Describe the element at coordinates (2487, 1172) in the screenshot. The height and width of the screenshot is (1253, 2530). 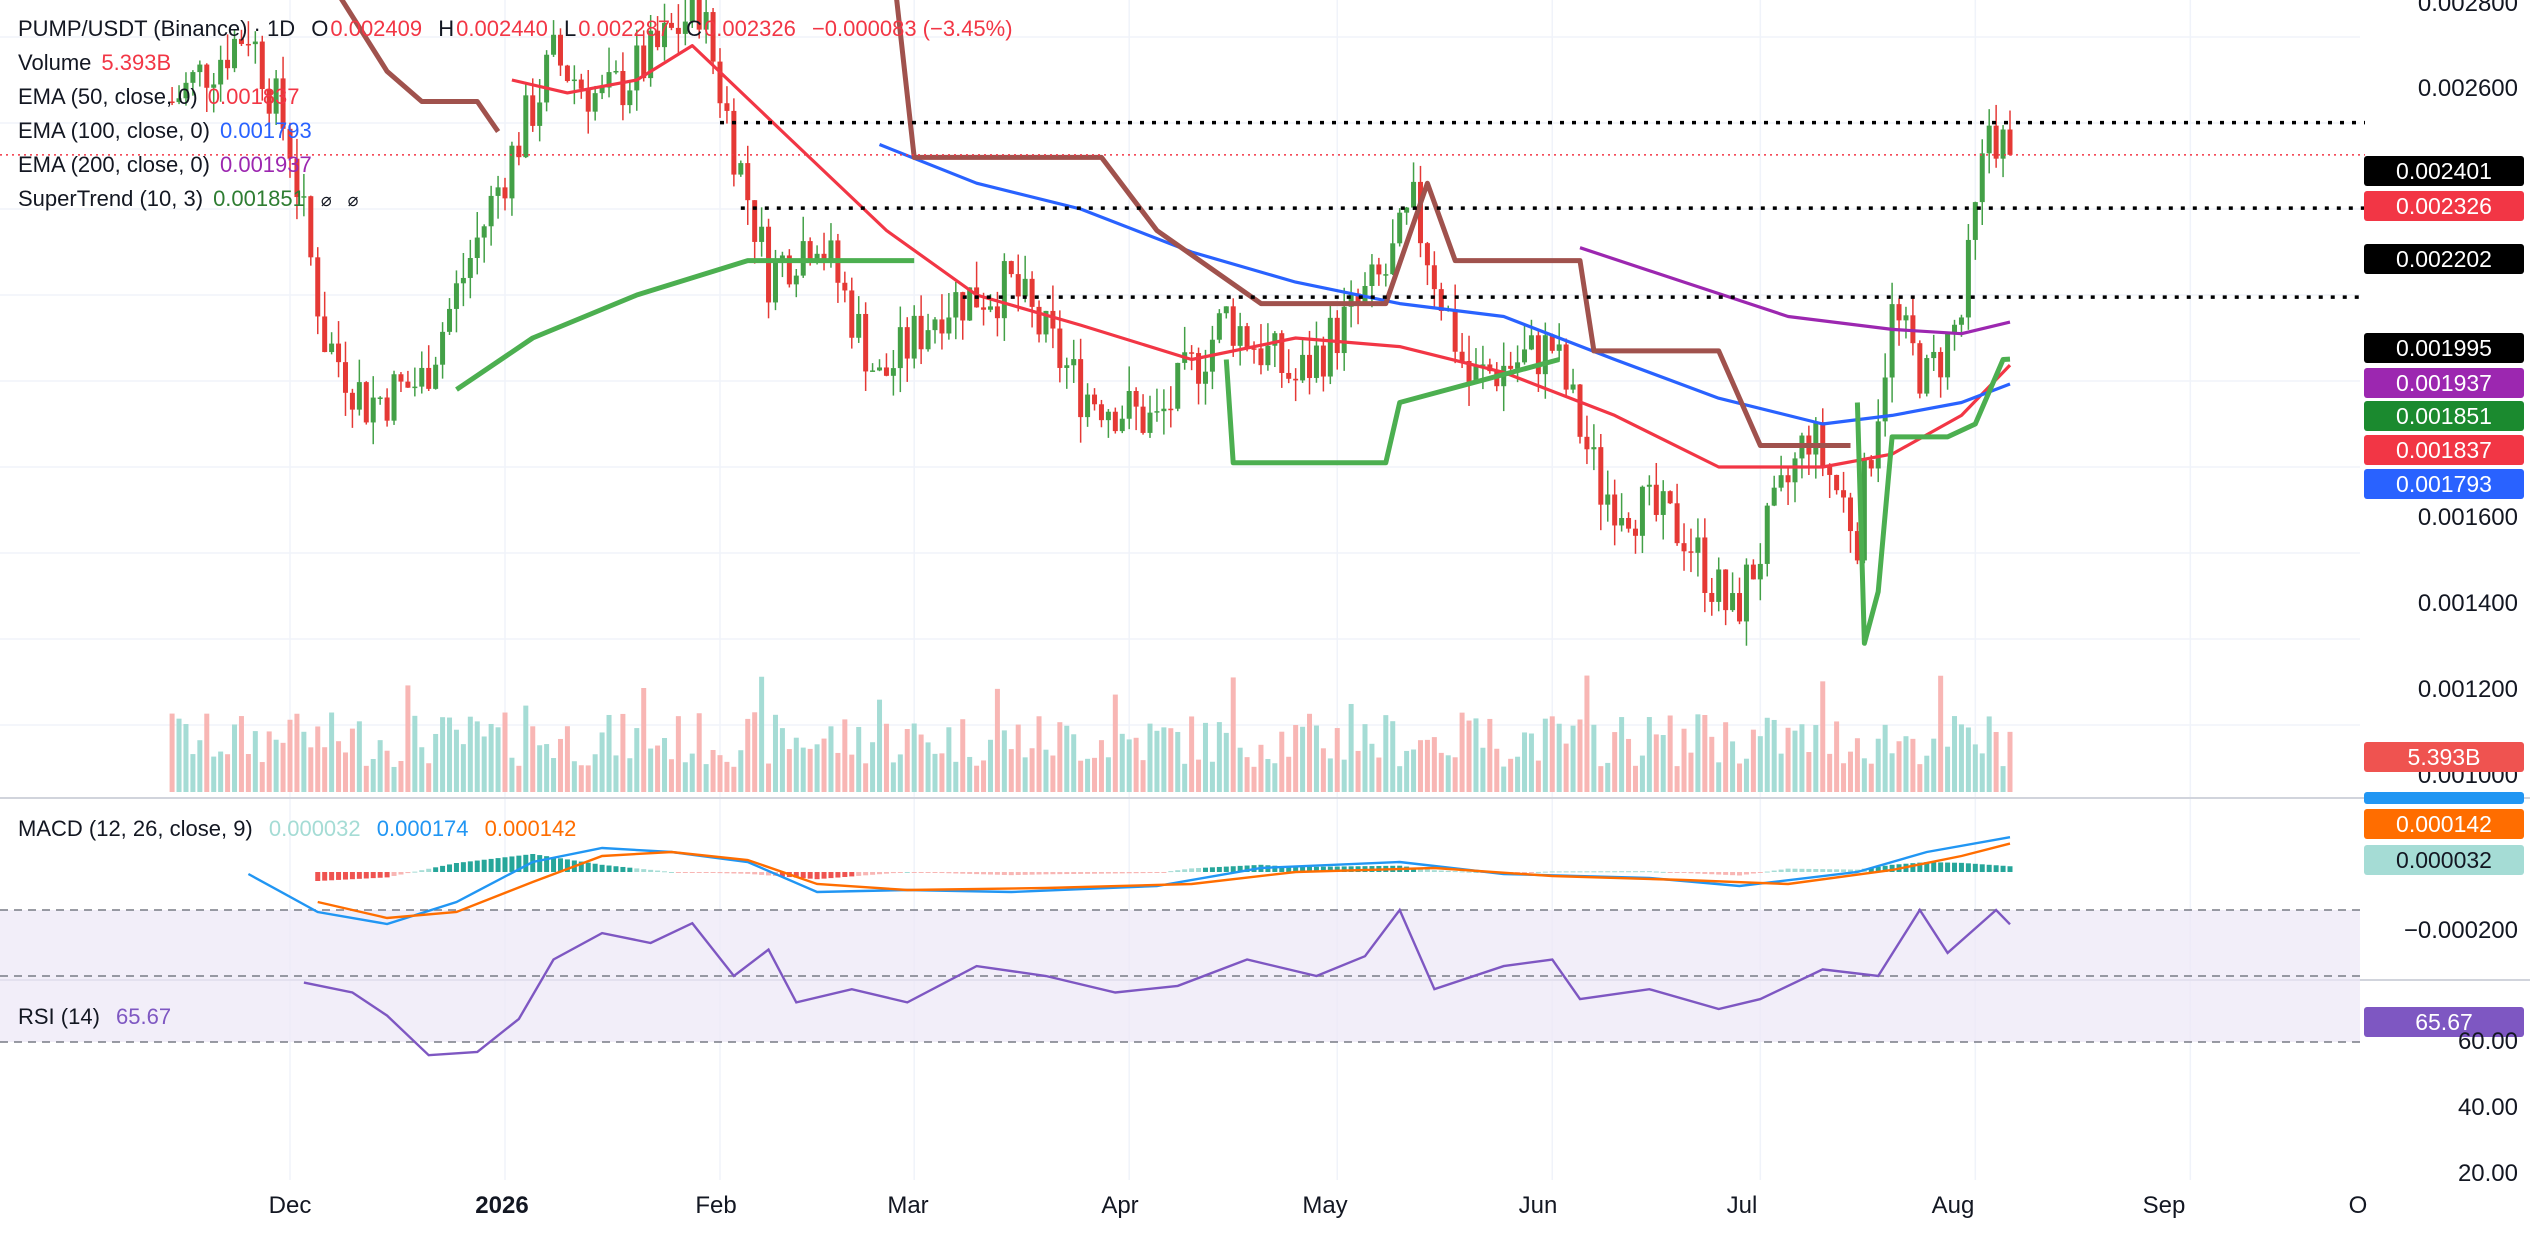
I see `rsi-tick: 20.00` at that location.